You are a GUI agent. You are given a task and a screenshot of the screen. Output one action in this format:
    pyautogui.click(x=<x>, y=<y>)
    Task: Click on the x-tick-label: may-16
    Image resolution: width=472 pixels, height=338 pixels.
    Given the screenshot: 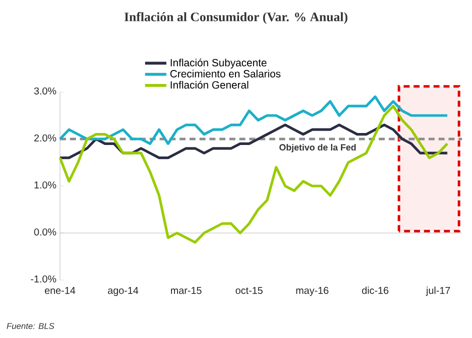 What is the action you would take?
    pyautogui.click(x=312, y=291)
    